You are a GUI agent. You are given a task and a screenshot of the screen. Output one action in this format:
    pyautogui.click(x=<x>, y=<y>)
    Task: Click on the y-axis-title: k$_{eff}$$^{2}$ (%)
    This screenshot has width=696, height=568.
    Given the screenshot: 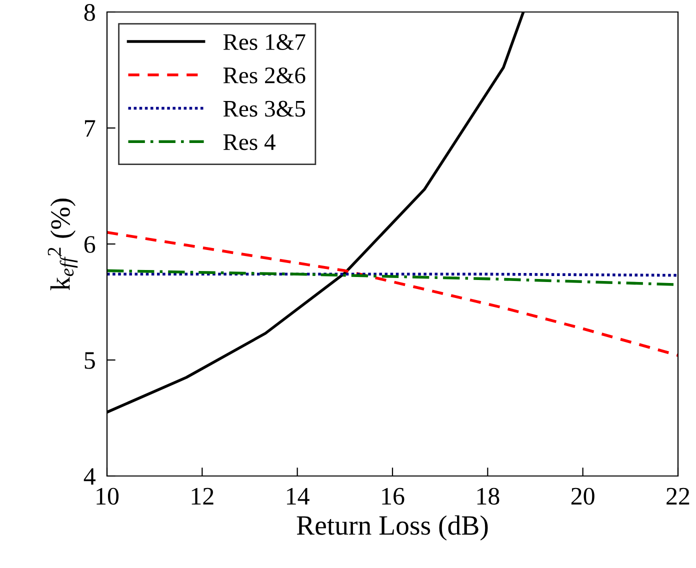 What is the action you would take?
    pyautogui.click(x=63, y=244)
    